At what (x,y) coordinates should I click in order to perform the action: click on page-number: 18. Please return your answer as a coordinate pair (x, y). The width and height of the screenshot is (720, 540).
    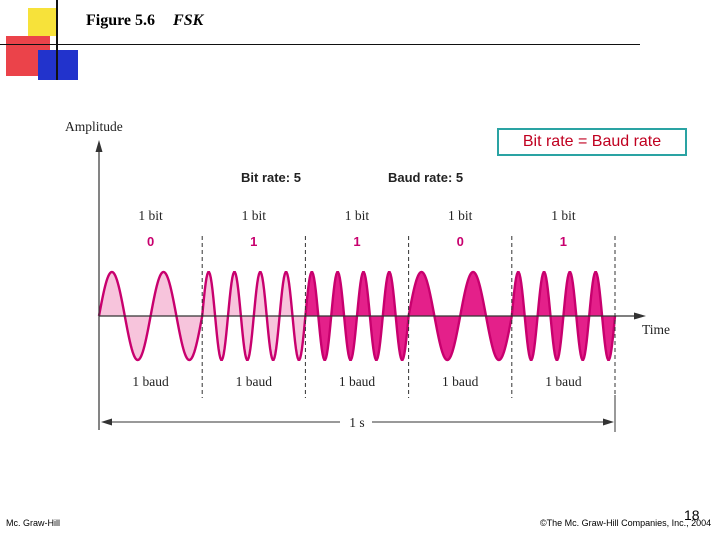
    Looking at the image, I should click on (692, 515).